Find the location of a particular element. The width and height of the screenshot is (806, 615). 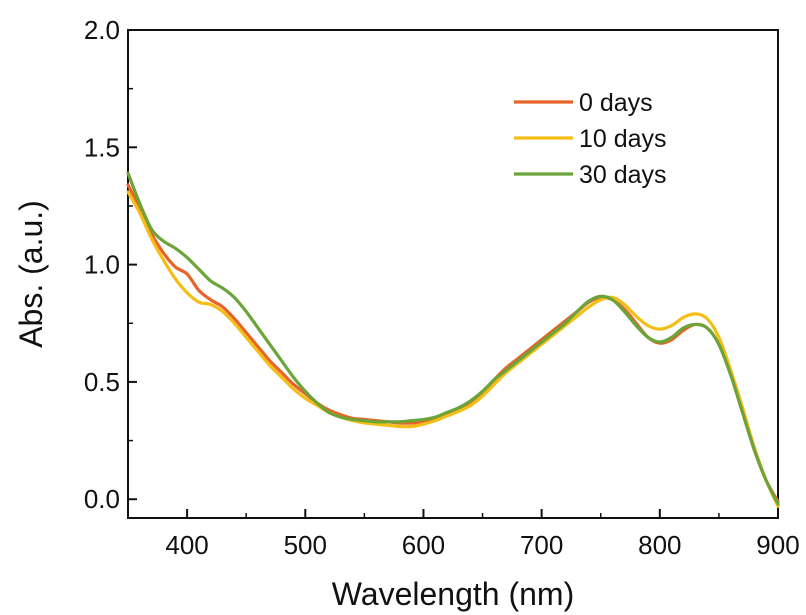

x-tick-labels: 400 500 600 700 800 900 is located at coordinates (482, 545).